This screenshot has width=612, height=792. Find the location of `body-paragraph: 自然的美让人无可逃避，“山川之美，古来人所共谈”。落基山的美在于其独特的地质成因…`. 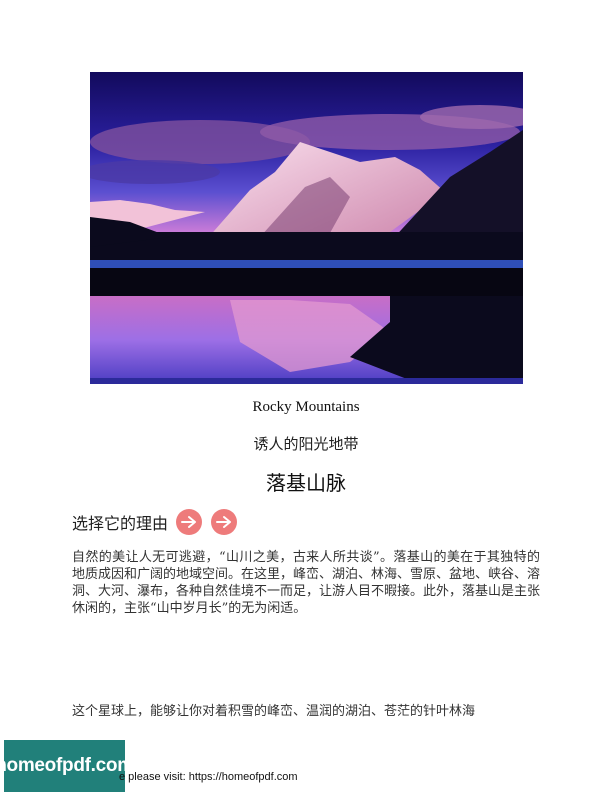

body-paragraph: 自然的美让人无可逃避，“山川之美，古来人所共谈”。落基山的美在于其独特的地质成因… is located at coordinates (306, 583).